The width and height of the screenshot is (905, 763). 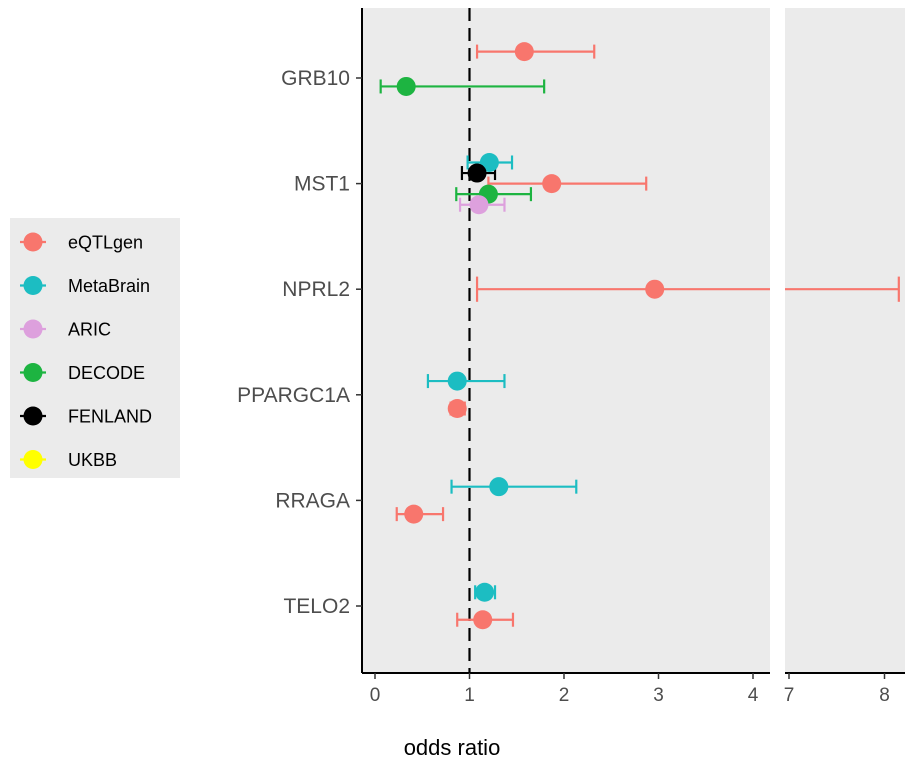 I want to click on y-axis-ticks: GRB10 MST1 NPRL2 PPARGC1A RRAGA TELO2, so click(x=299, y=342).